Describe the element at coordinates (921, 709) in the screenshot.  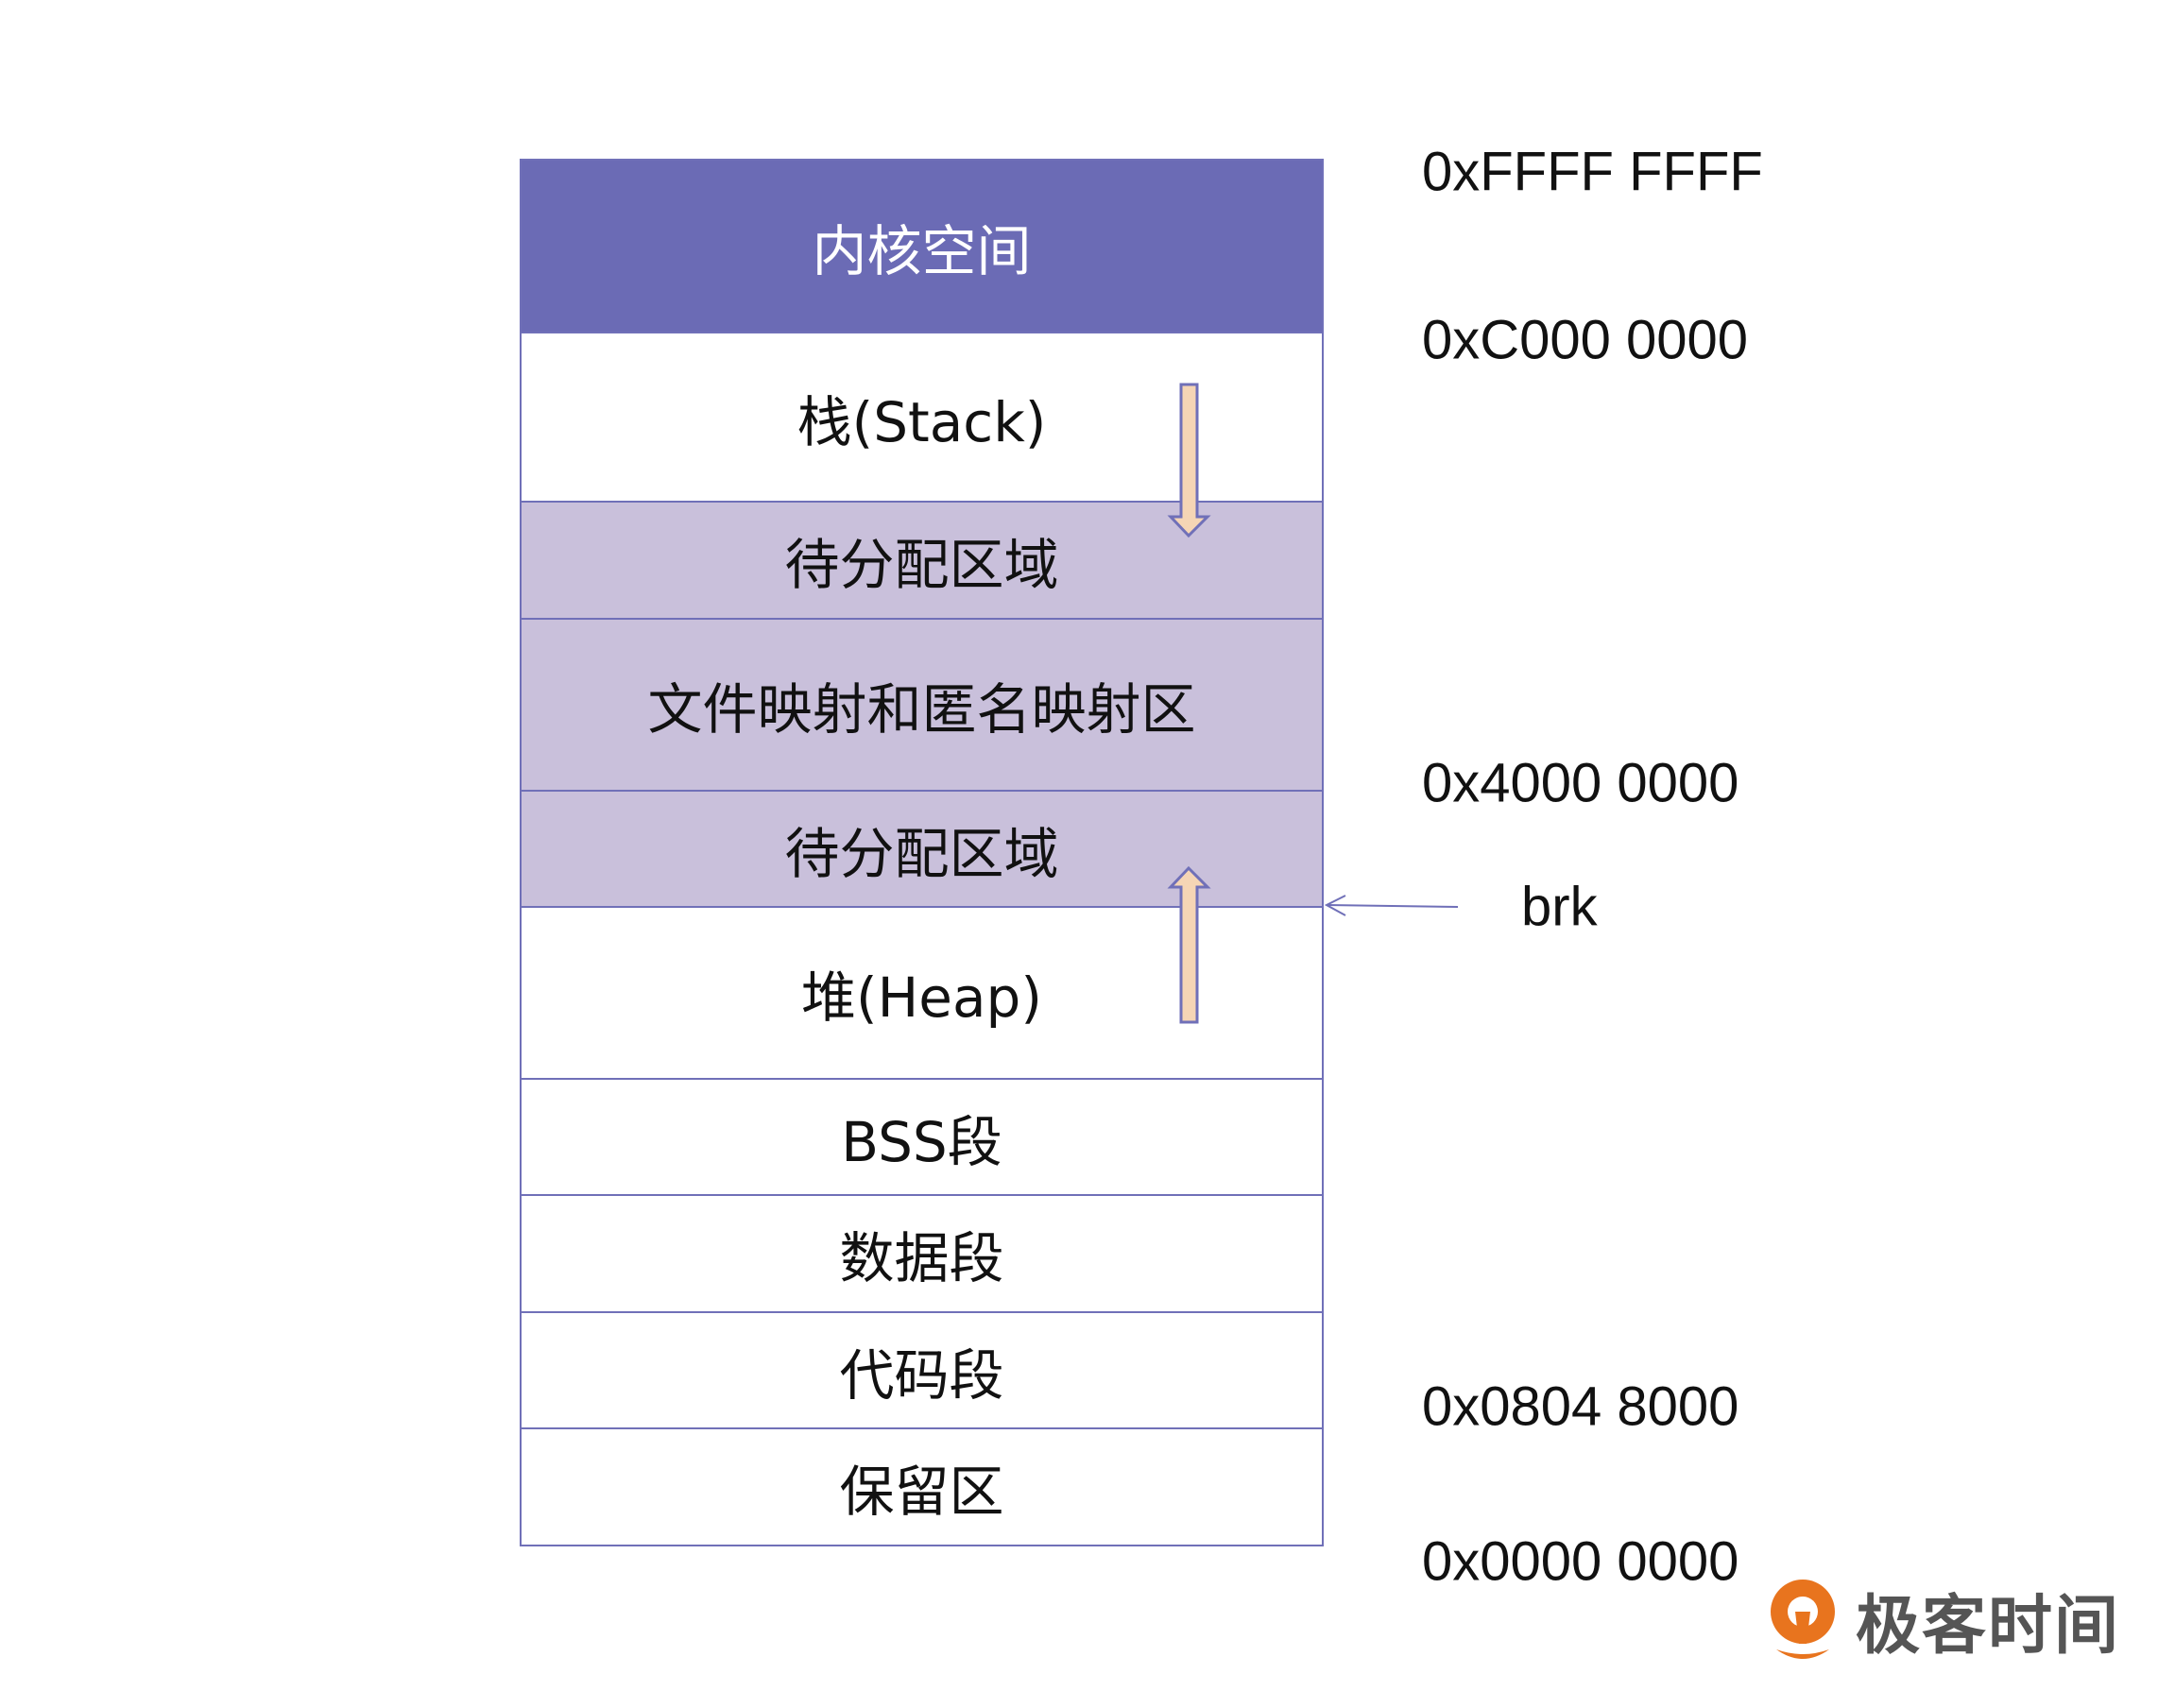
I see `segment-label: 文件映射和匿名映射区` at that location.